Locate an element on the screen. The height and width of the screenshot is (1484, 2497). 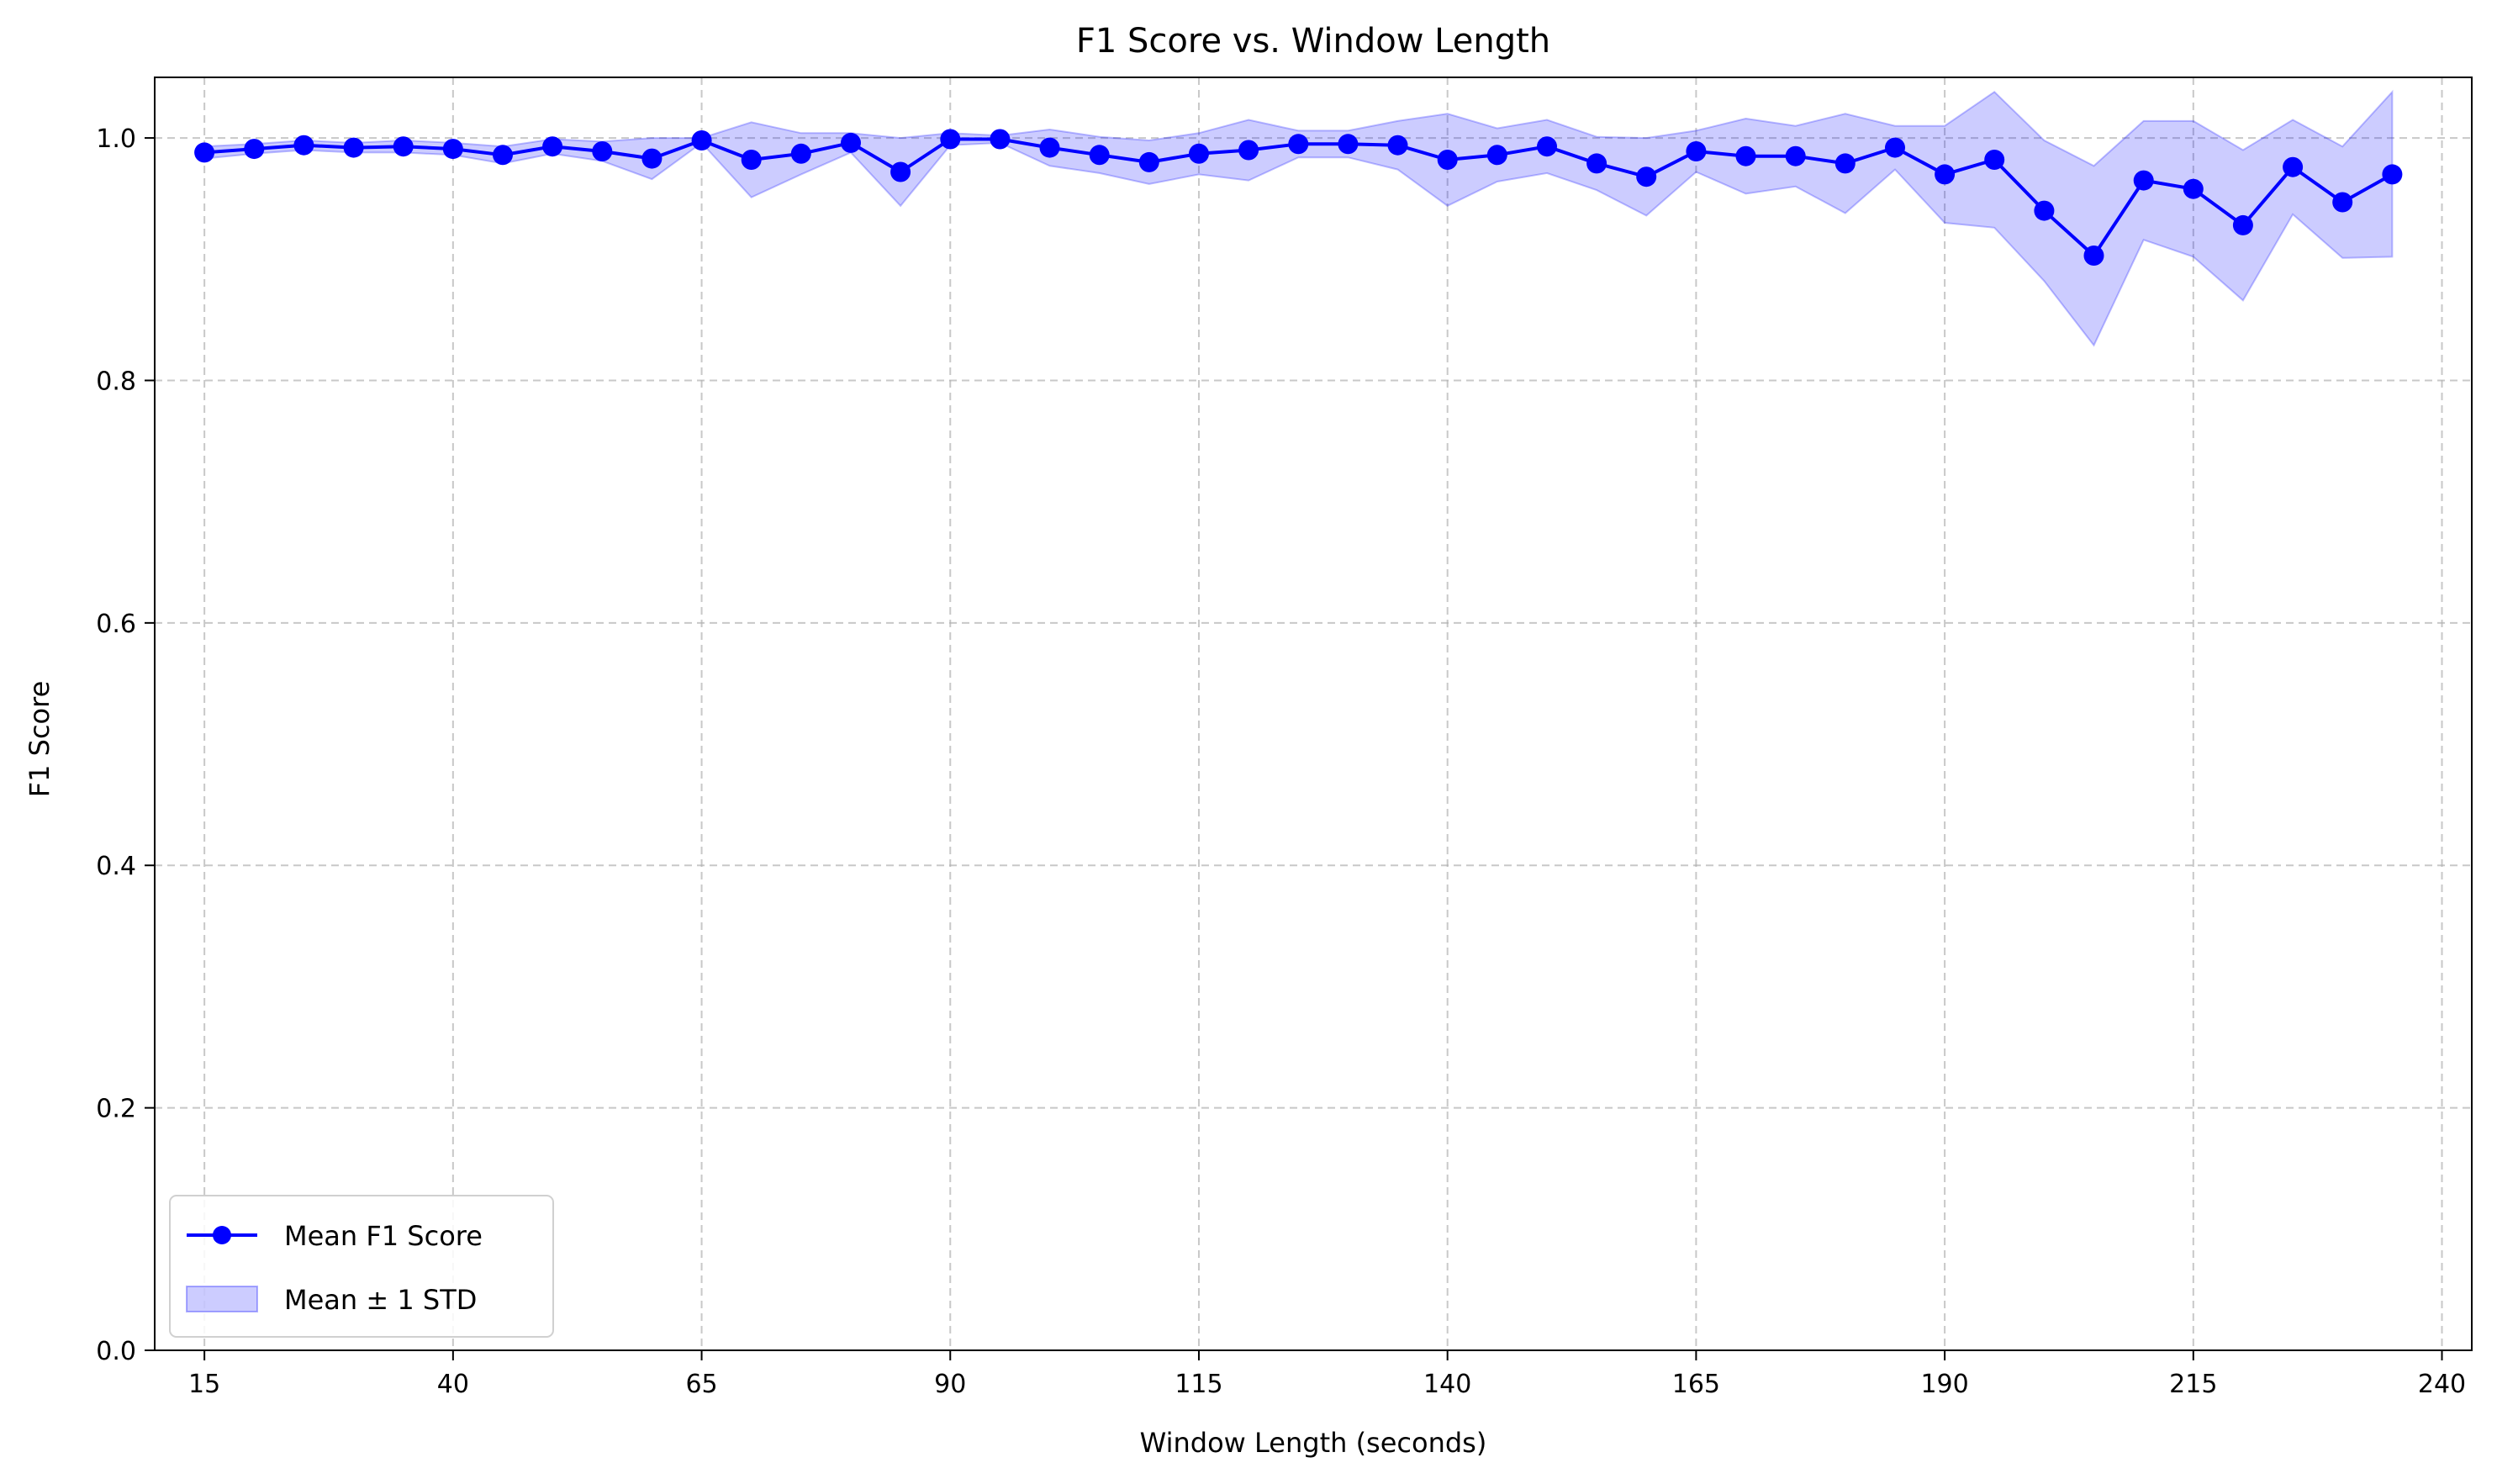
x-axis-ticks: 15 40 65 90 115 140 165 190 215 240 is located at coordinates (1327, 1374).